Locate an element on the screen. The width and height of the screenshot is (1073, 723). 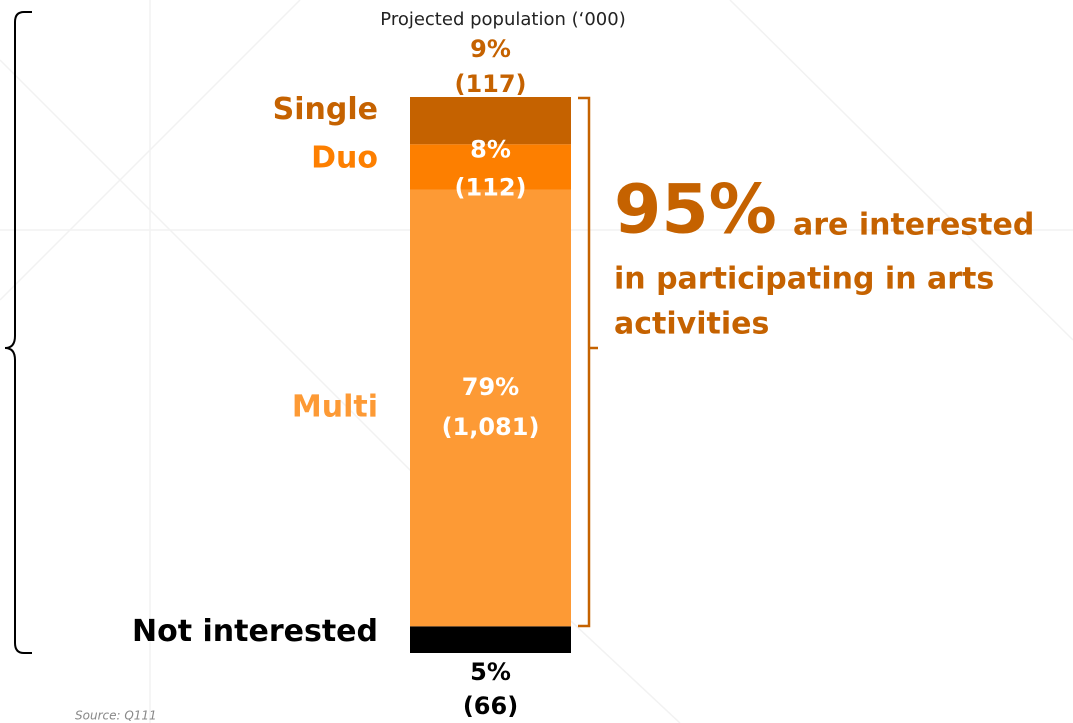
left-brace is located at coordinates (18, 332).